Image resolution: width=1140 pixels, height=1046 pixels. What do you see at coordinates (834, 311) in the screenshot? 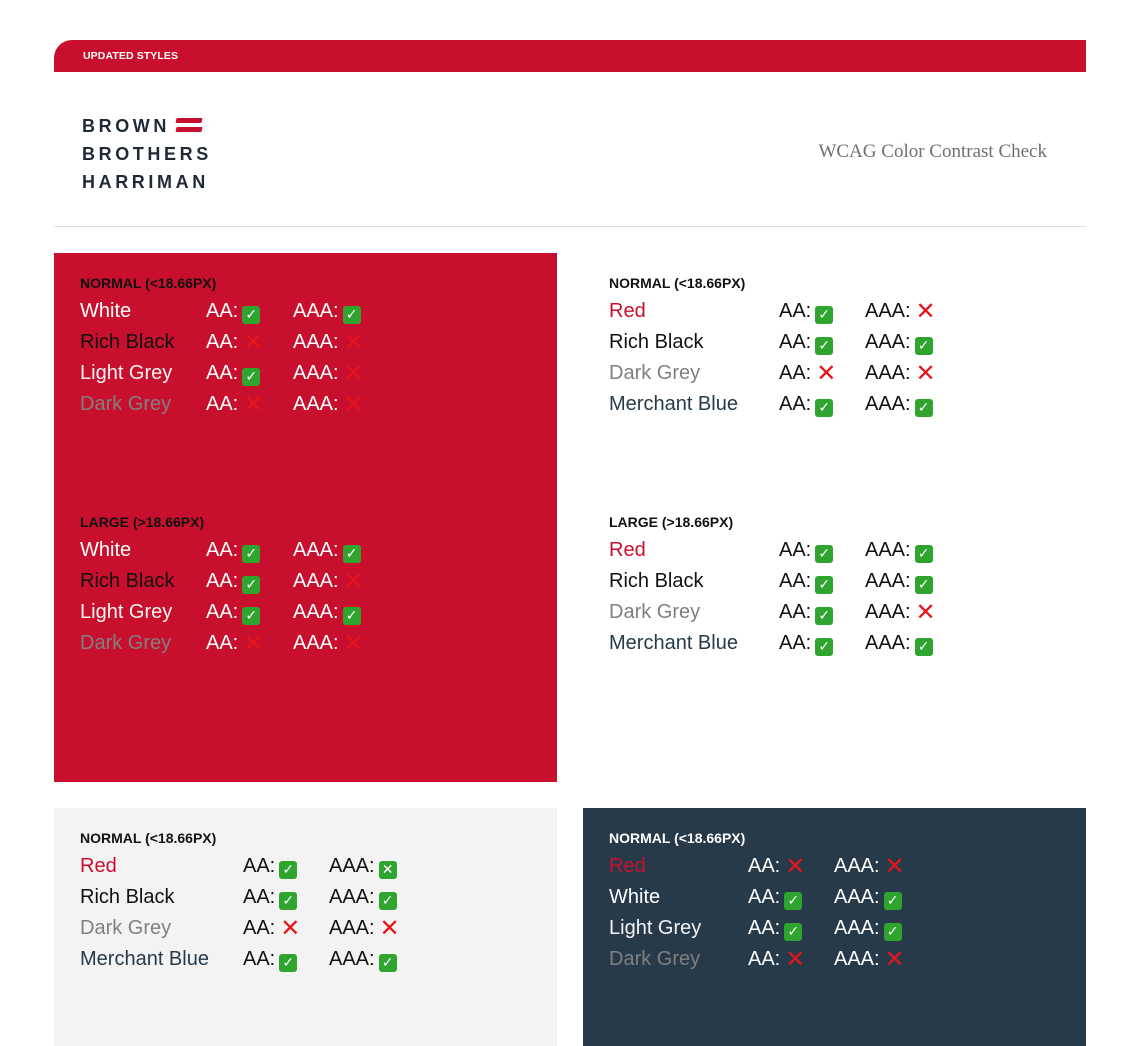
I see `contrast-row: Red AA: ✓ AAA: ✕` at bounding box center [834, 311].